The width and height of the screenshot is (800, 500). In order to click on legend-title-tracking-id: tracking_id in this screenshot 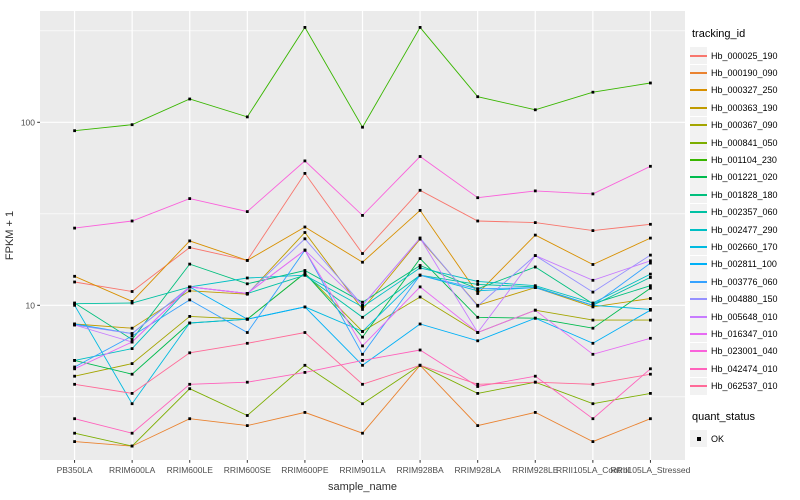, I will do `click(719, 34)`.